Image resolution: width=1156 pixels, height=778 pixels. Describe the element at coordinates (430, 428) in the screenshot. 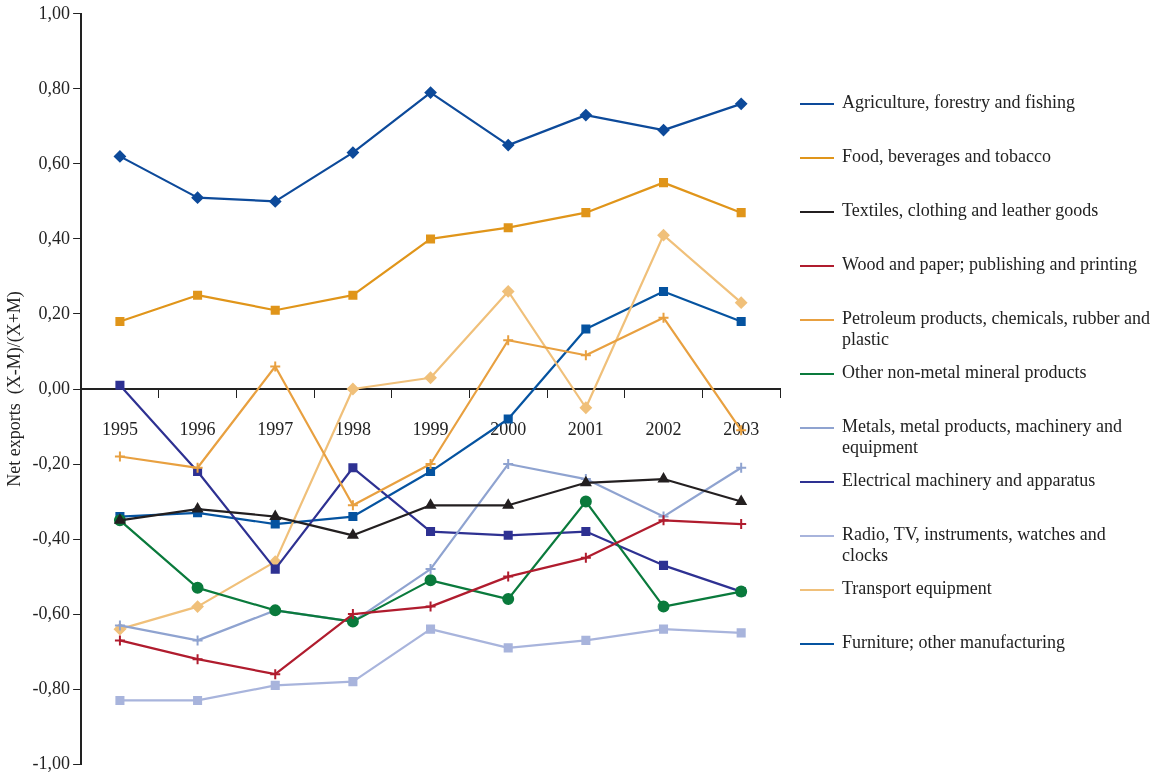

I see `x-tick-label: 1999` at that location.